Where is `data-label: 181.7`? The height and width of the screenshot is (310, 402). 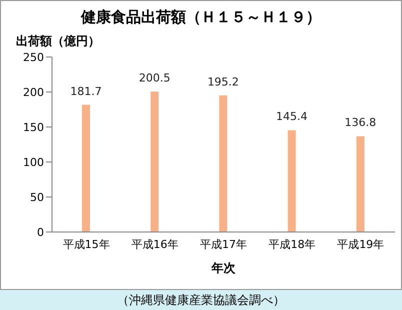 data-label: 181.7 is located at coordinates (86, 91).